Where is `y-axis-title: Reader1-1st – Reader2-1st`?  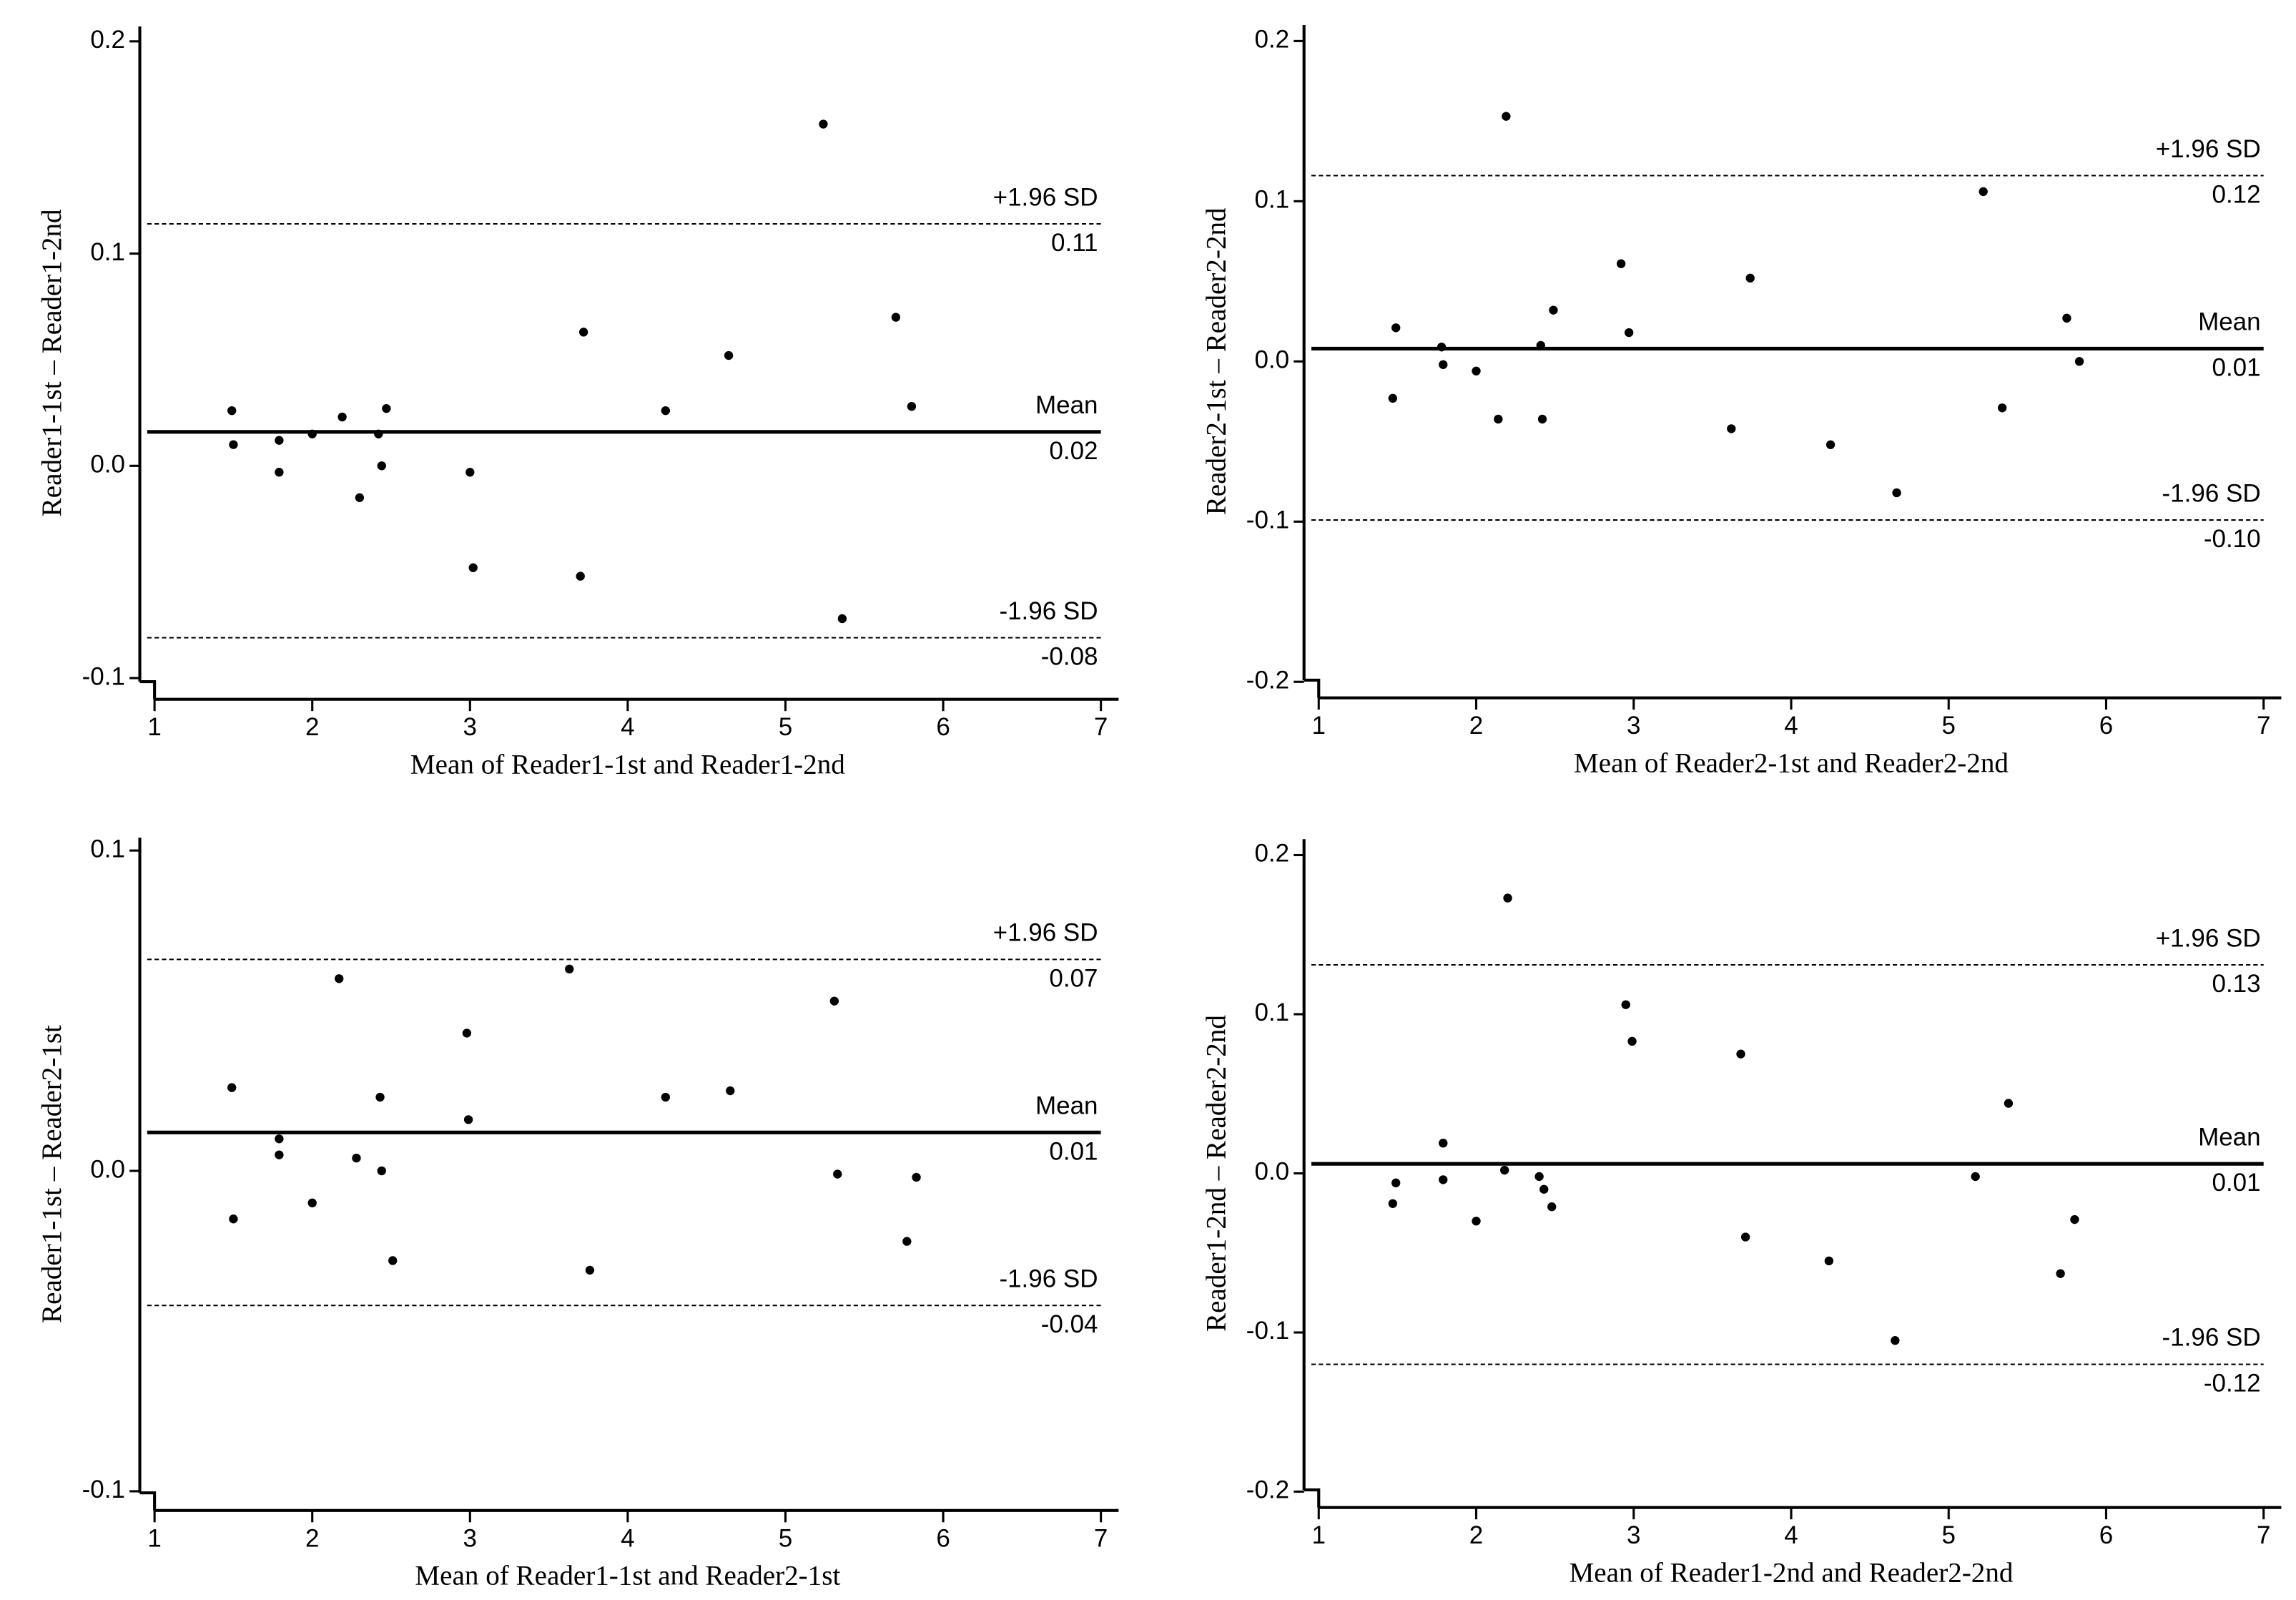
y-axis-title: Reader1-1st – Reader2-1st is located at coordinates (52, 1174).